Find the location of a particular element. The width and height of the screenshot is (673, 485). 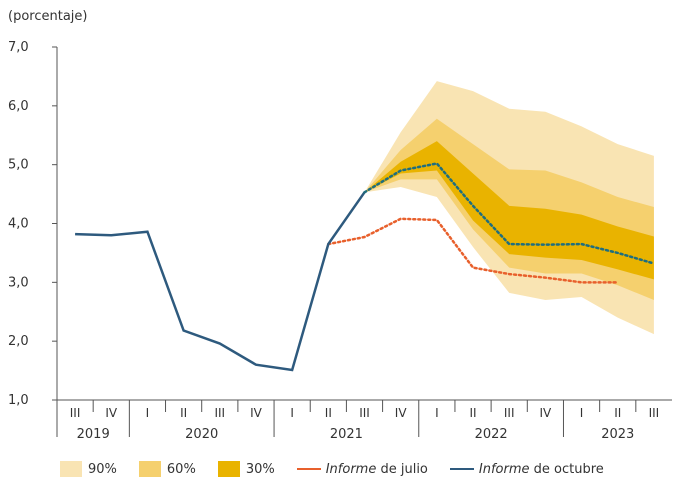

legend-label: de julio is located at coordinates (402, 469).